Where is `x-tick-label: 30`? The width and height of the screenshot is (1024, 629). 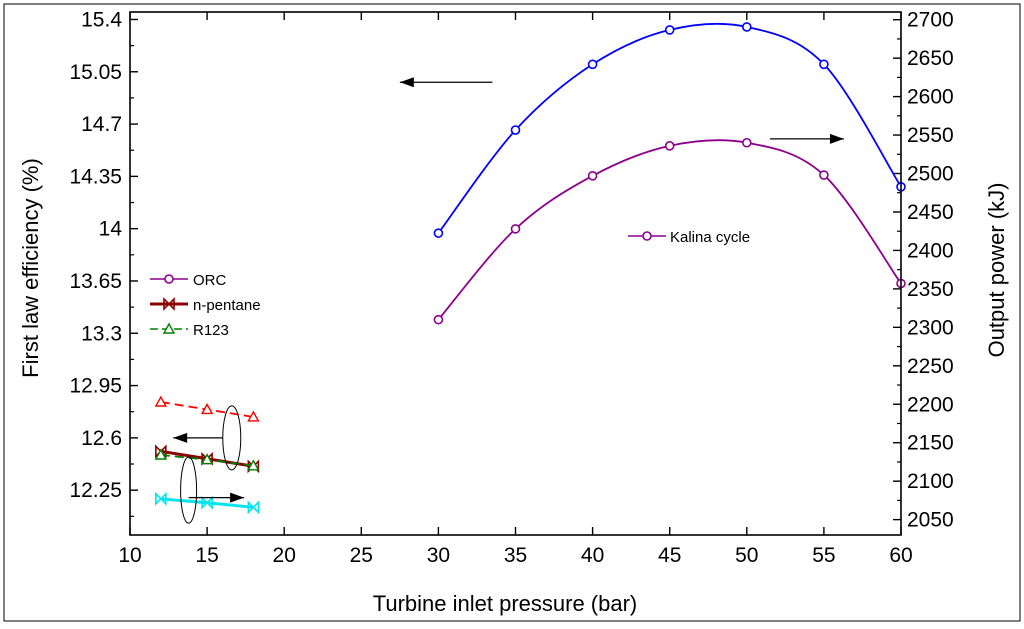 x-tick-label: 30 is located at coordinates (438, 555).